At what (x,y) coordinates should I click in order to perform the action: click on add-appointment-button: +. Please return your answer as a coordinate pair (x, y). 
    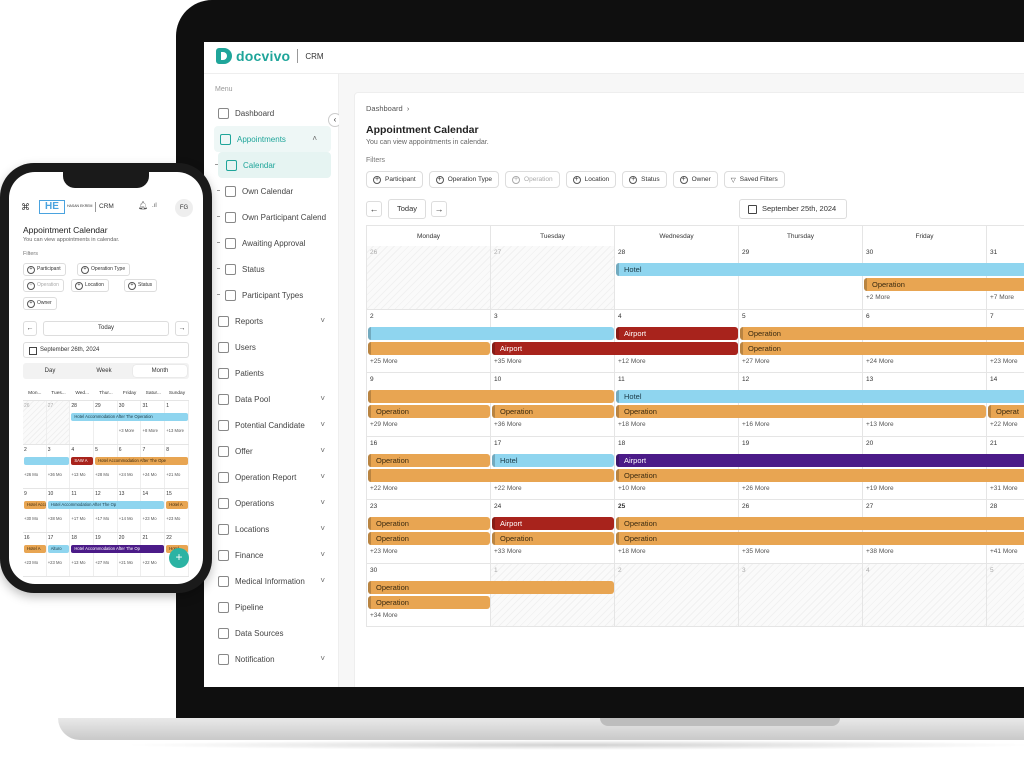
    Looking at the image, I should click on (179, 558).